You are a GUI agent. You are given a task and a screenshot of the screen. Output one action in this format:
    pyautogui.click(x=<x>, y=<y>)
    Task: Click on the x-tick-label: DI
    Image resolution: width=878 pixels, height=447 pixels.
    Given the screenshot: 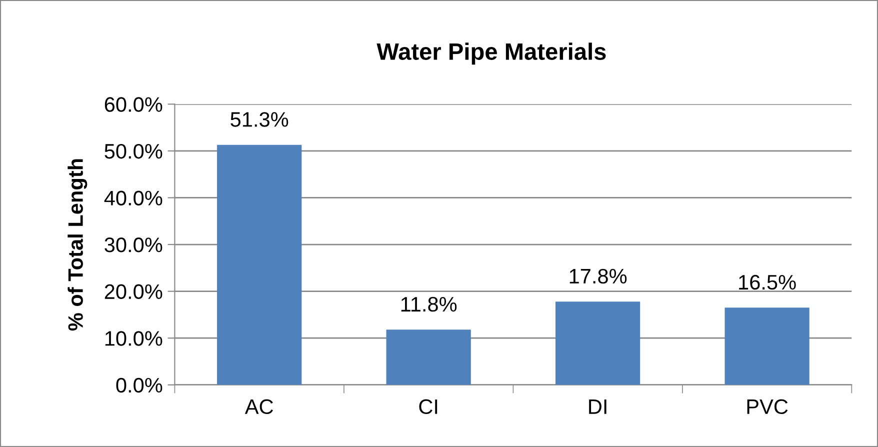 What is the action you would take?
    pyautogui.click(x=597, y=407)
    